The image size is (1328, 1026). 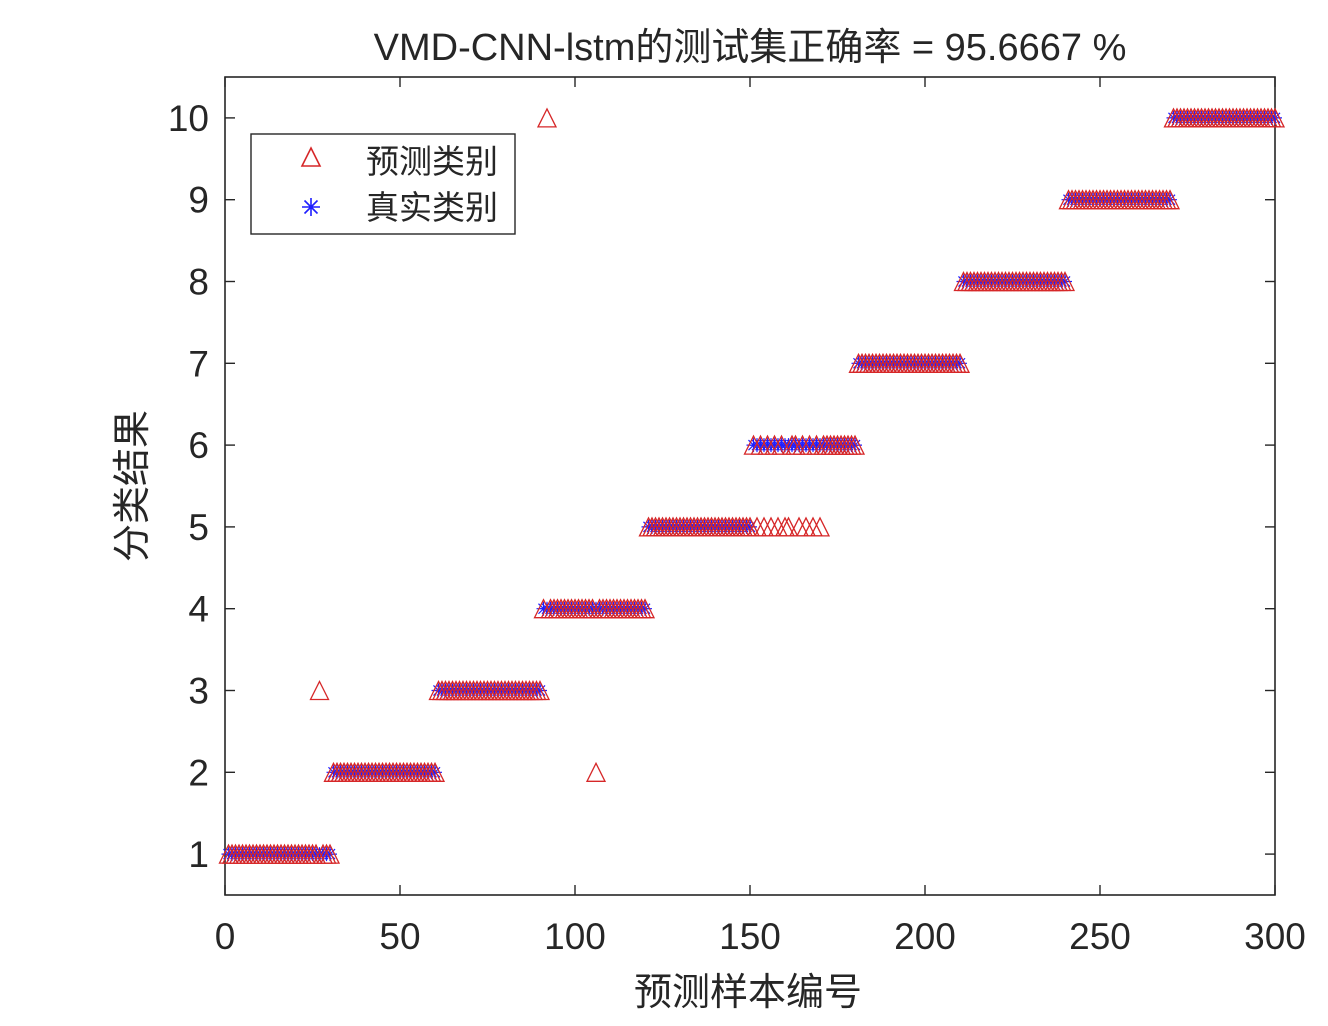 I want to click on x-tick-label: 0, so click(x=225, y=936).